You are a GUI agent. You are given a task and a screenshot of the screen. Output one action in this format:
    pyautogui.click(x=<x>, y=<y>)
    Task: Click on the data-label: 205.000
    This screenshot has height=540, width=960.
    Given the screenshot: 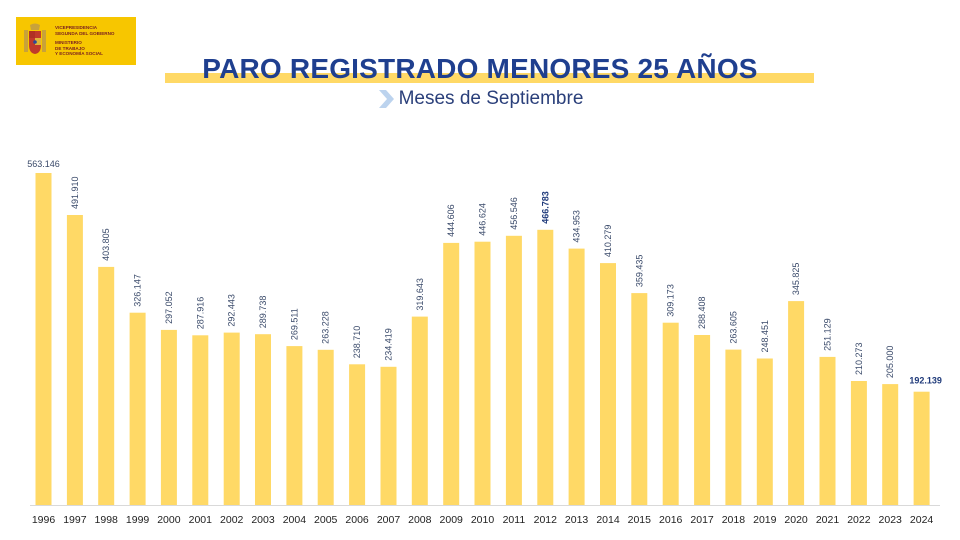 What is the action you would take?
    pyautogui.click(x=890, y=362)
    